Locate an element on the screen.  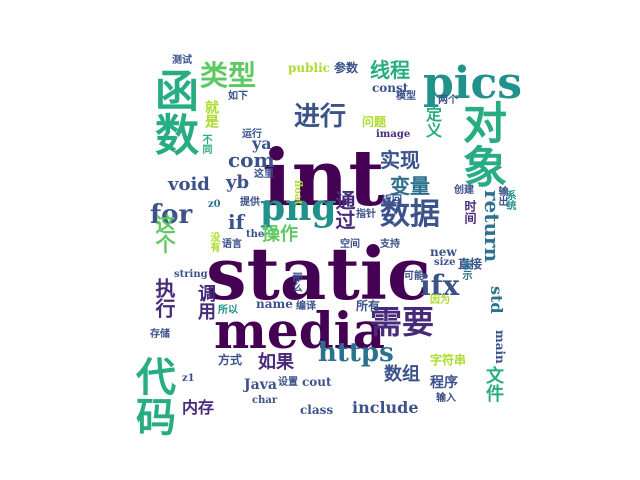
word-84: 程序 is located at coordinates (444, 383).